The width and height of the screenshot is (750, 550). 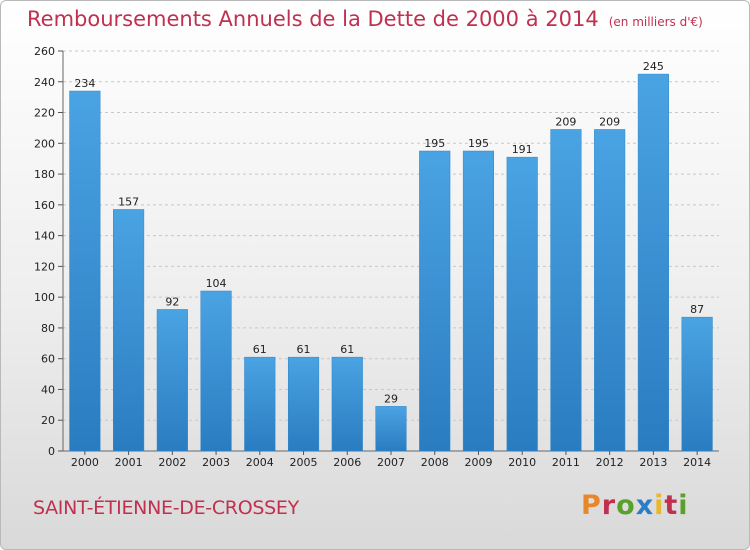 I want to click on y-tick-label: 260, so click(x=44, y=51).